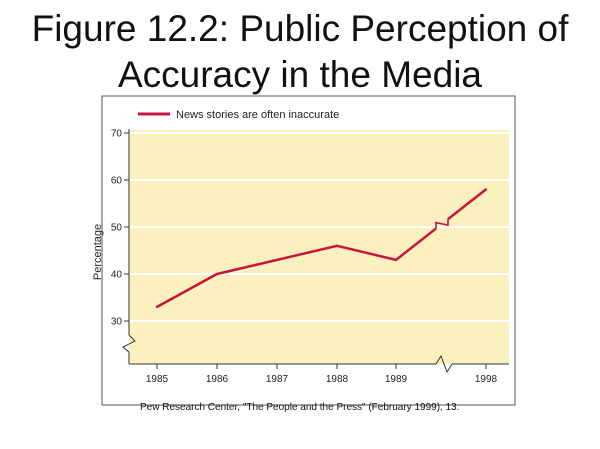 The image size is (600, 449). What do you see at coordinates (123, 246) in the screenshot?
I see `y-axis: 30 40 50 60 70` at bounding box center [123, 246].